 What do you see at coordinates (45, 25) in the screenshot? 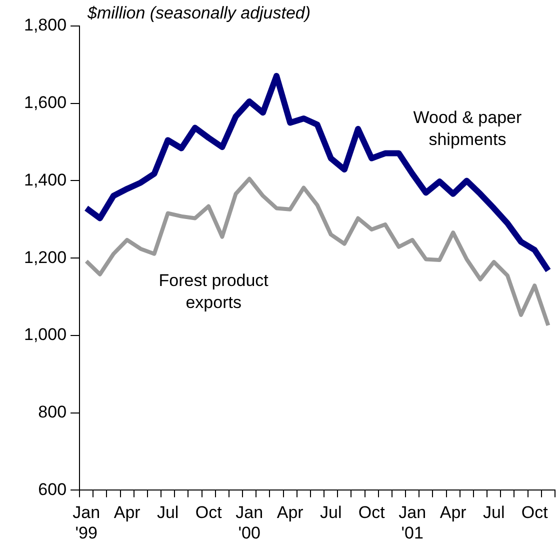
I see `y-tick-label: 1,800` at bounding box center [45, 25].